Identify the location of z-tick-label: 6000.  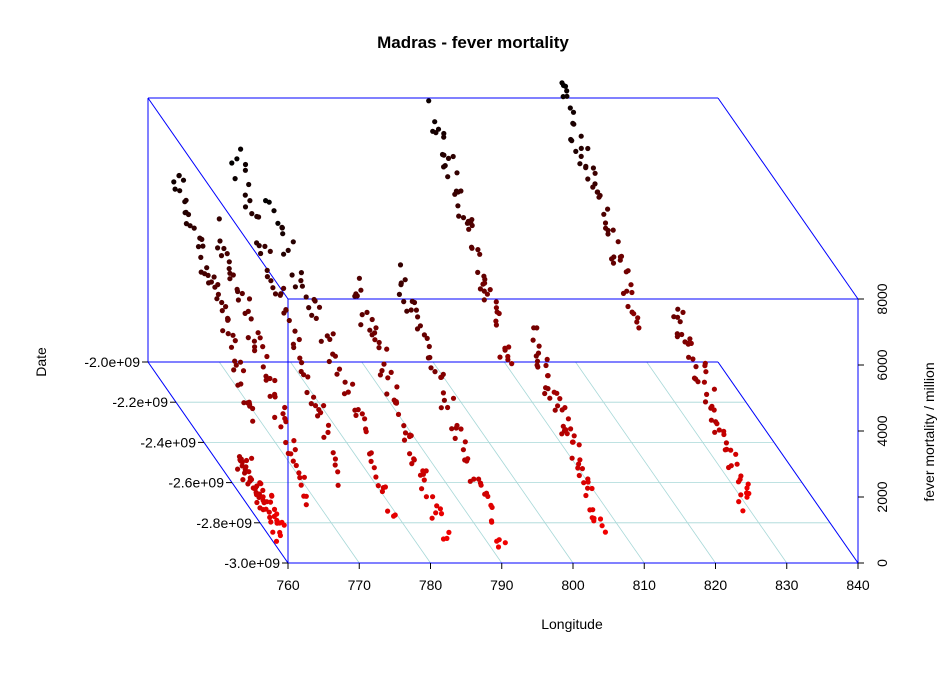
(882, 364).